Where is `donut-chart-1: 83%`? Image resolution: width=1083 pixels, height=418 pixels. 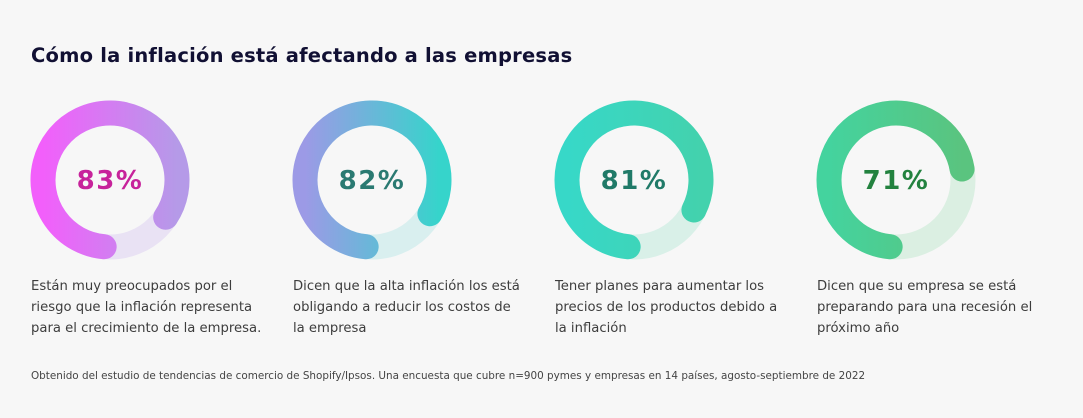
donut-chart-1: 83% is located at coordinates (110, 180).